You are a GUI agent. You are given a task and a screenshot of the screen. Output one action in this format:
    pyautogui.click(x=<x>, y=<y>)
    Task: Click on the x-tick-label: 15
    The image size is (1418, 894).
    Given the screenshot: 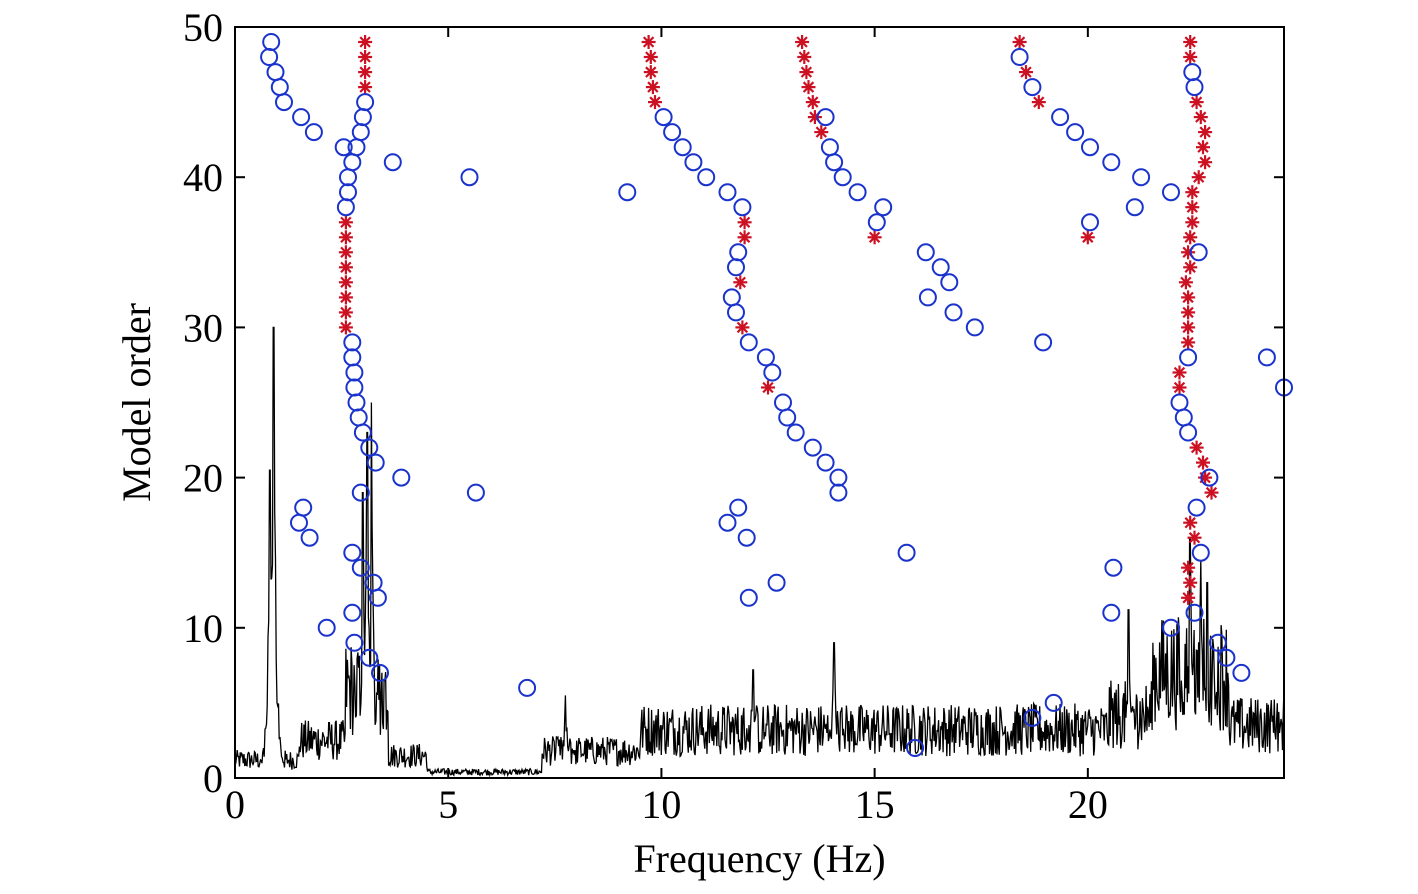 What is the action you would take?
    pyautogui.click(x=875, y=804)
    